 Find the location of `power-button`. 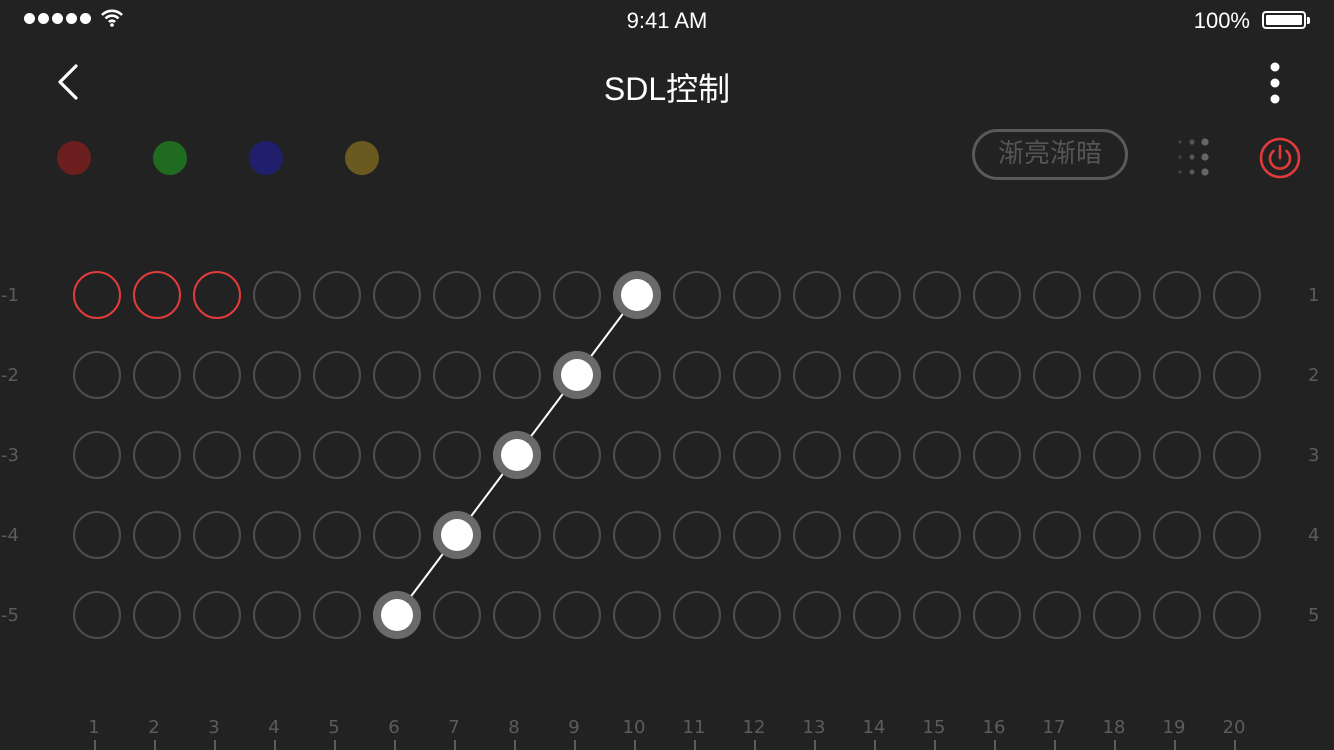

power-button is located at coordinates (1280, 158).